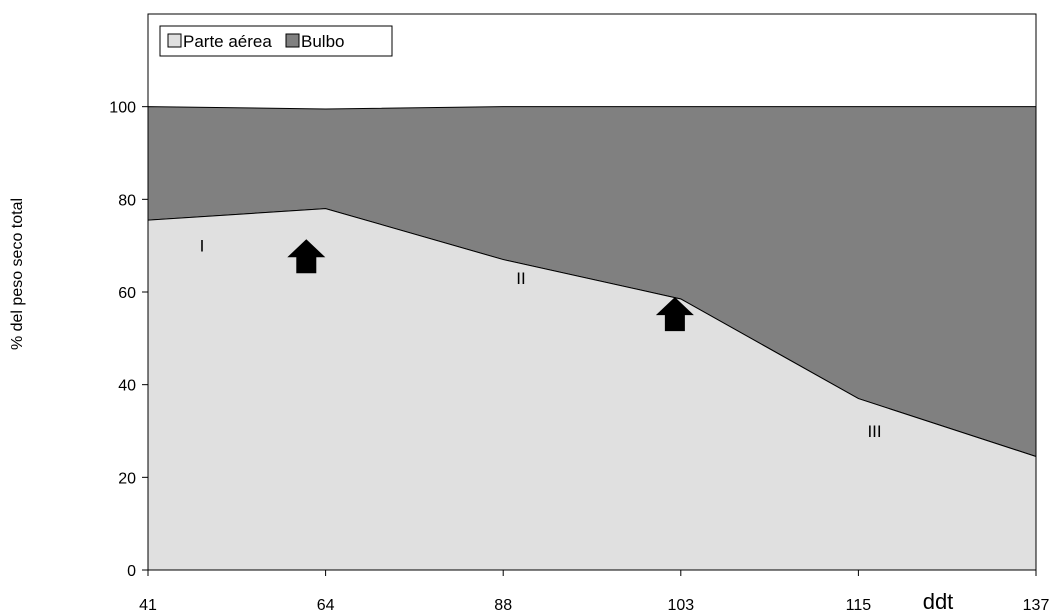  What do you see at coordinates (127, 386) in the screenshot?
I see `y-tick-label: 40` at bounding box center [127, 386].